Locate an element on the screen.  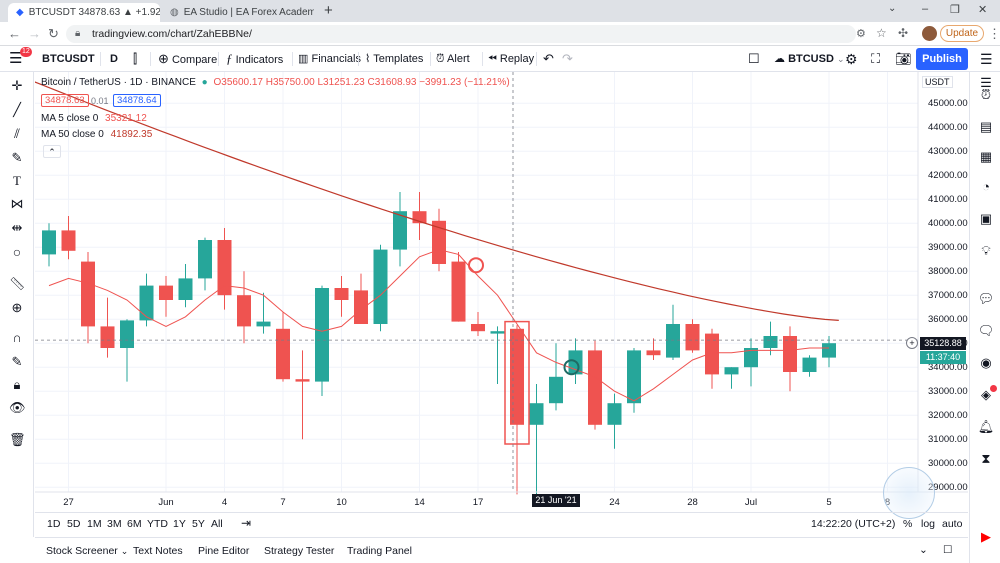
browser-tab-active: ◆ BTCUSDT 34878.63 ▲ +1.92% BTC ✕ is located at coordinates (84, 12).